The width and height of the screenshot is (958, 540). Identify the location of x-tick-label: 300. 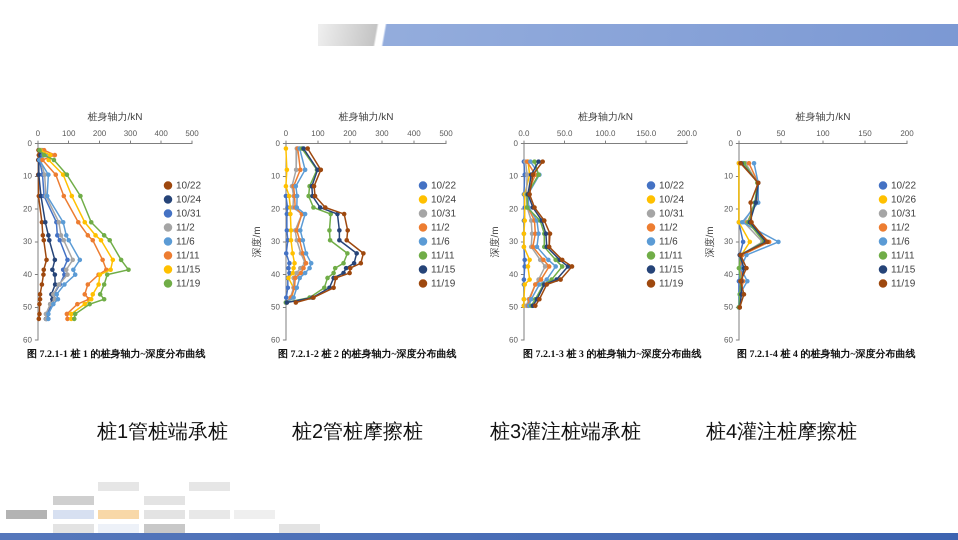
(382, 133).